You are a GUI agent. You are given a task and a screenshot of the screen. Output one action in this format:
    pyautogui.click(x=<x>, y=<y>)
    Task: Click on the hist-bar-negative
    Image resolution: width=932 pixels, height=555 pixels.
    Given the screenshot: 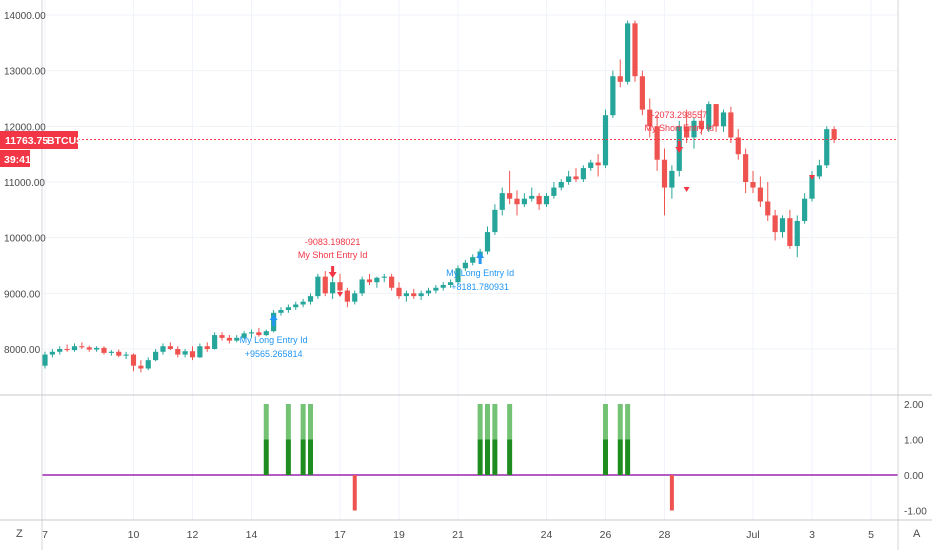 What is the action you would take?
    pyautogui.click(x=354, y=493)
    